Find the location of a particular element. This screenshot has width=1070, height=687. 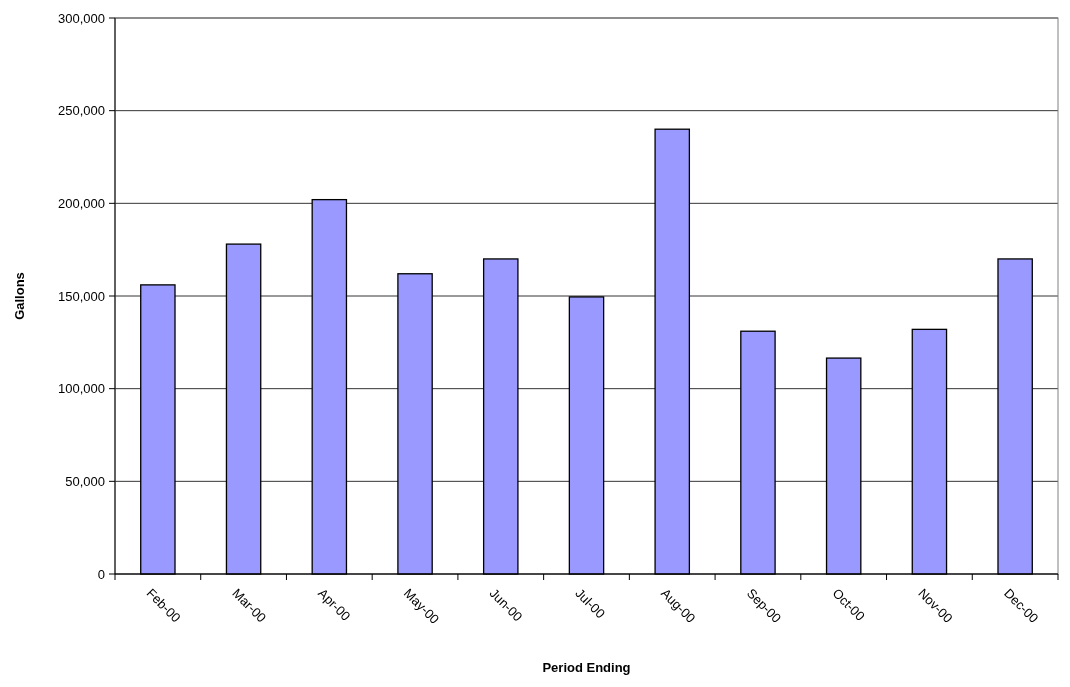

x-axis-title: Period Ending is located at coordinates (586, 667).